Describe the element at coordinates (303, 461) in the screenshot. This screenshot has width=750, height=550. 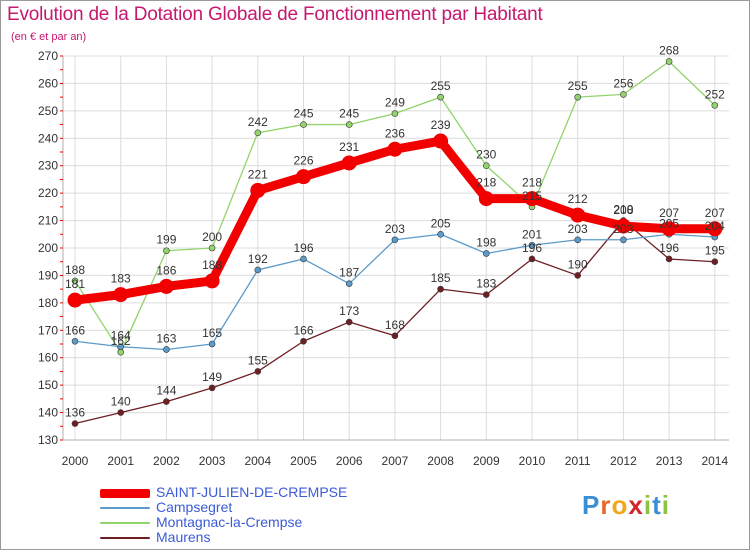
I see `x-tick-label: 2005` at that location.